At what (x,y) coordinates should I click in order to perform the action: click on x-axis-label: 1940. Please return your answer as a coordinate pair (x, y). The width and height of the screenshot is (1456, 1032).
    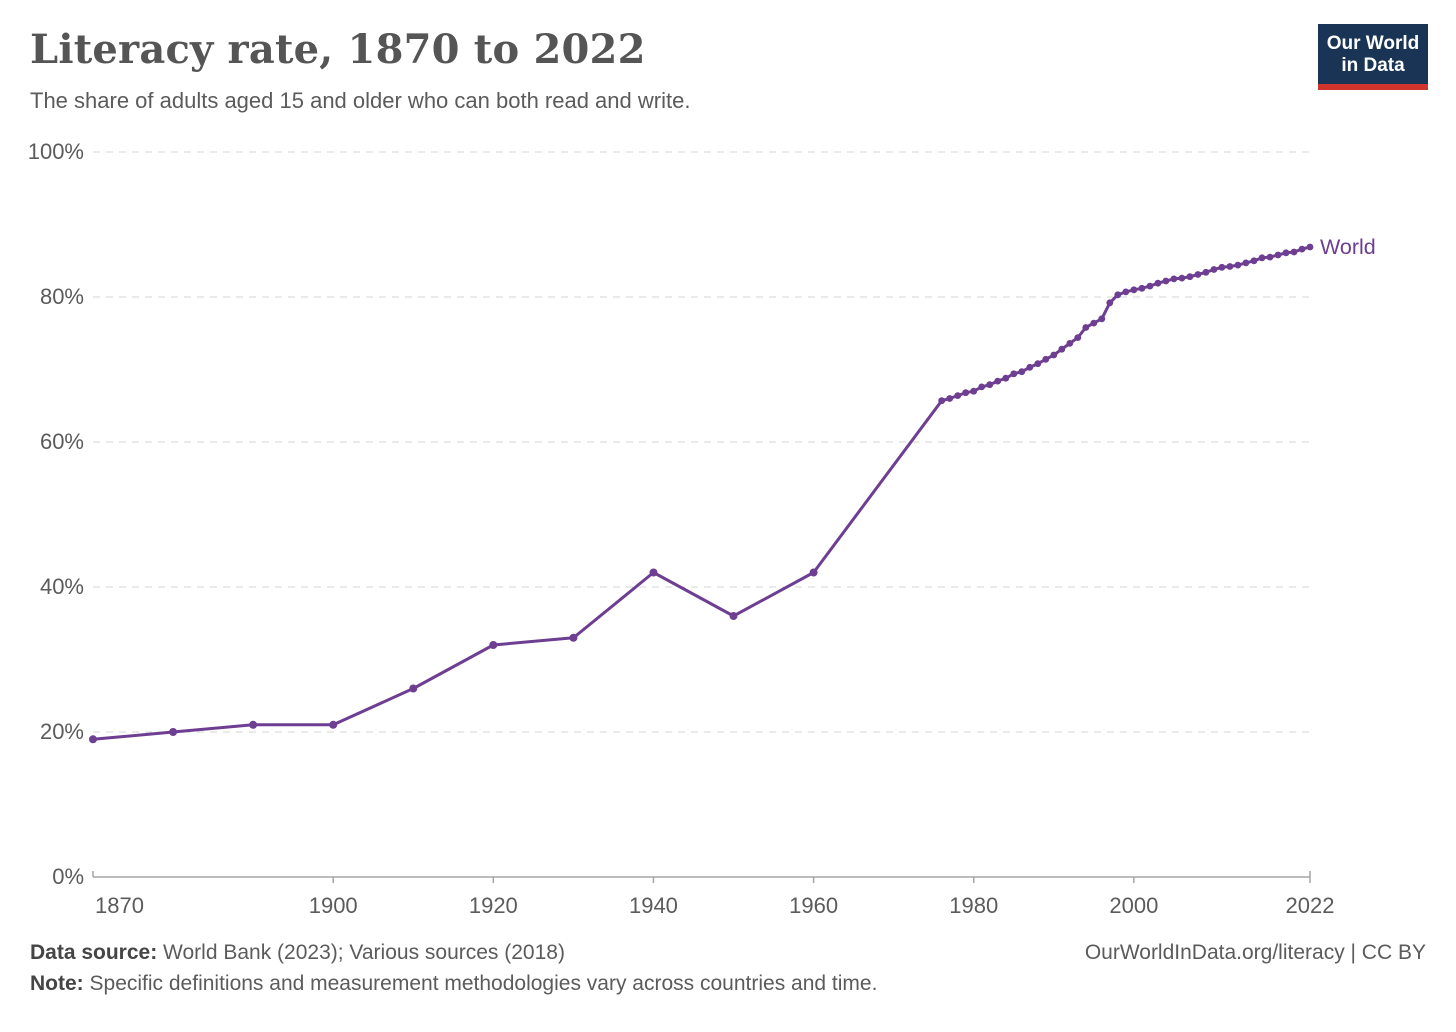
    Looking at the image, I should click on (653, 905).